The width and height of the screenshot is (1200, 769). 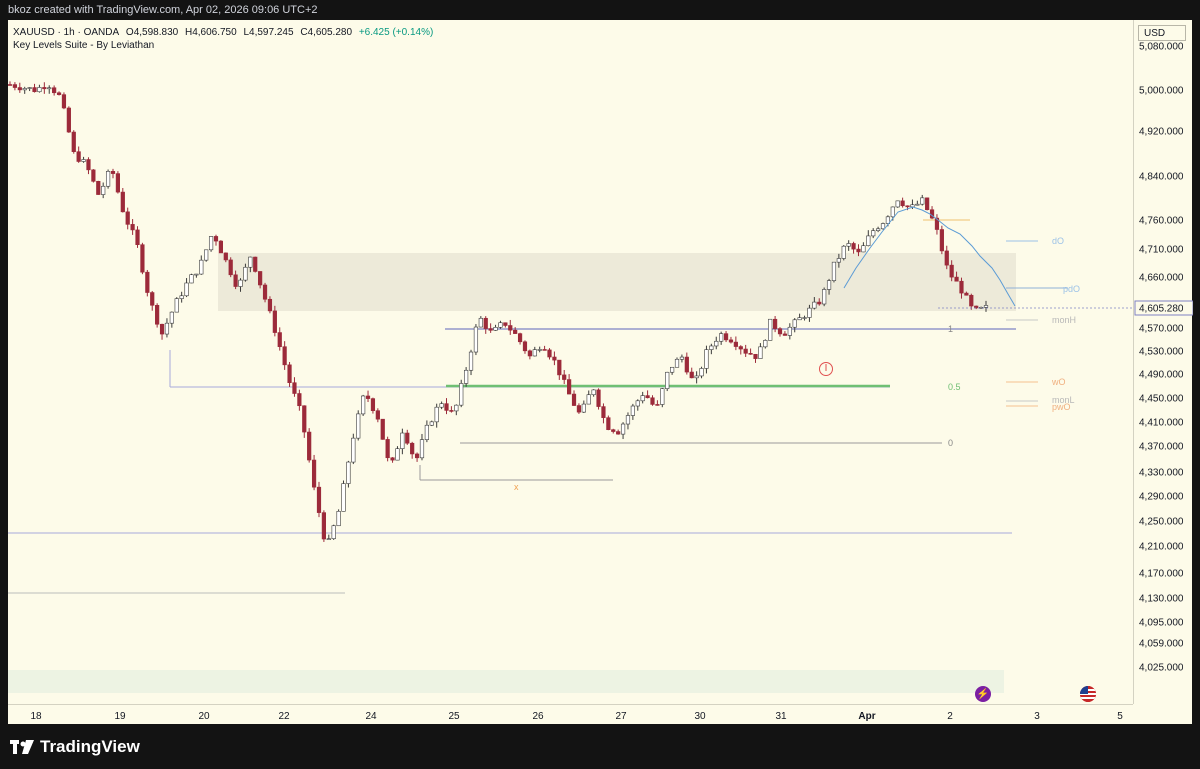 I want to click on price-tick-label: 4,210.000, so click(x=1161, y=547).